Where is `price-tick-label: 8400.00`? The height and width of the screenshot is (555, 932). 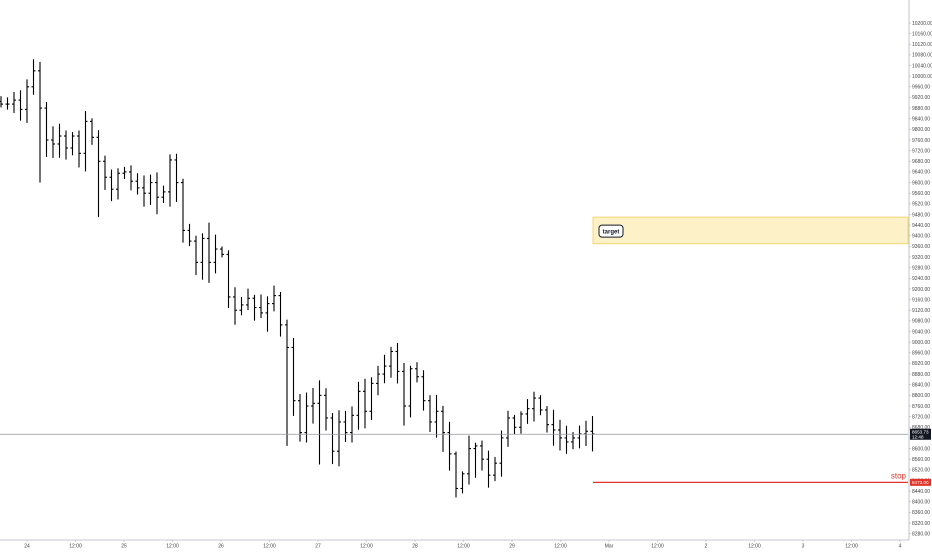 price-tick-label: 8400.00 is located at coordinates (921, 503).